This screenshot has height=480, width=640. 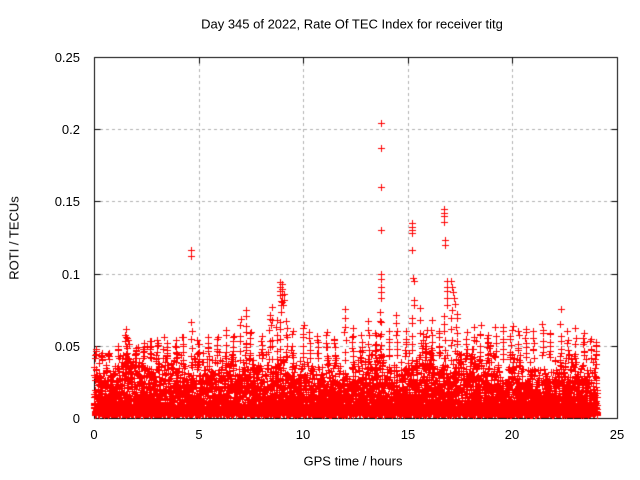 What do you see at coordinates (199, 434) in the screenshot?
I see `x-tick-label: 5` at bounding box center [199, 434].